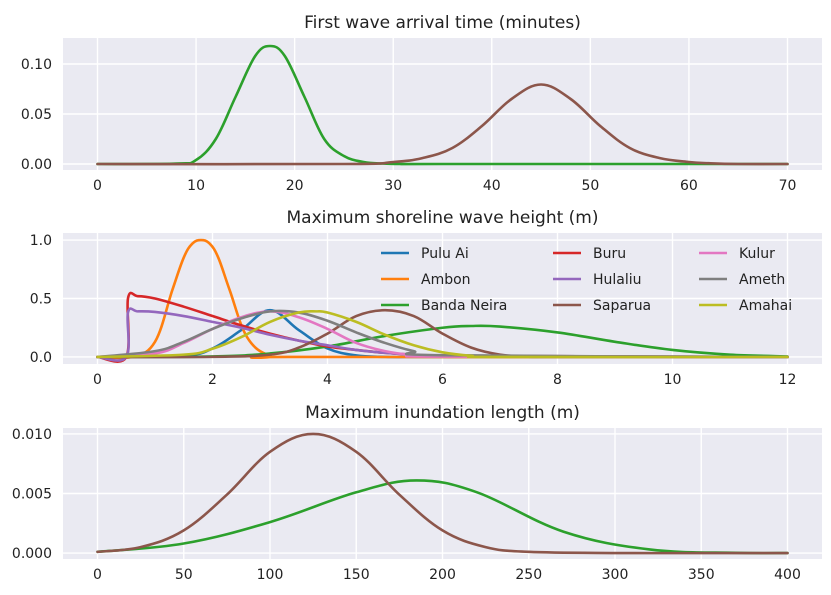 This screenshot has width=831, height=595. I want to click on series-line, so click(442, 124).